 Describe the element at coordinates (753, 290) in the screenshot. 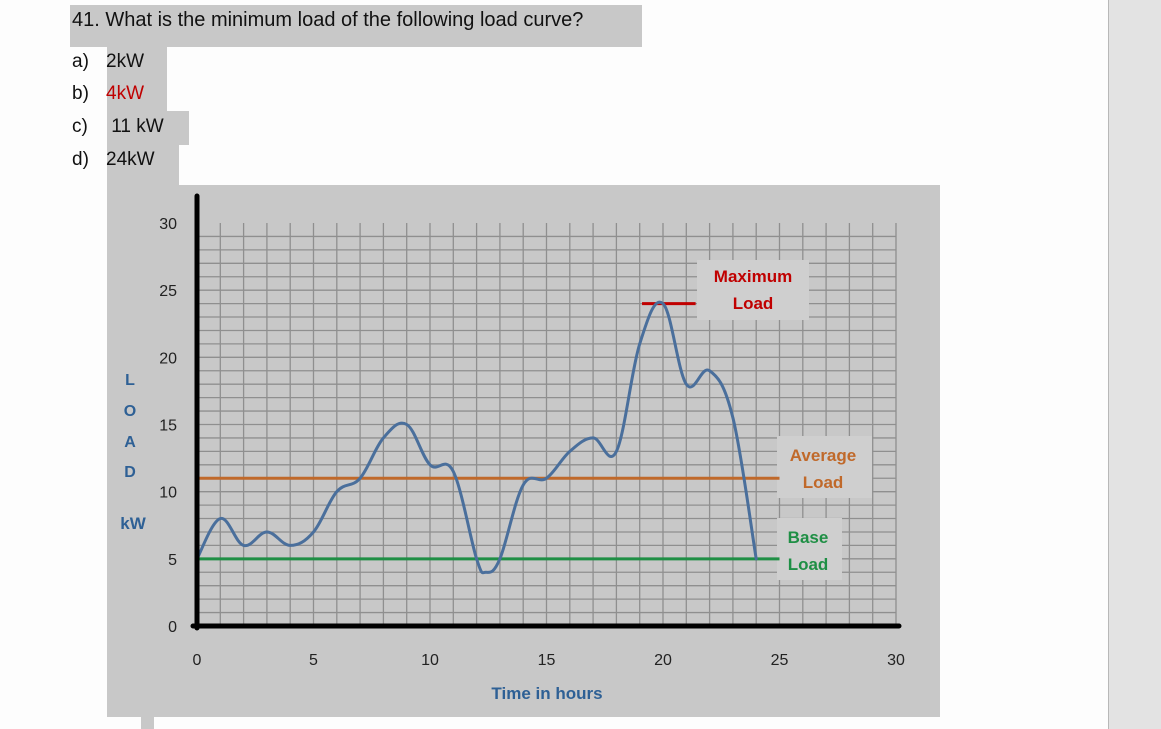

I see `max-label-box` at that location.